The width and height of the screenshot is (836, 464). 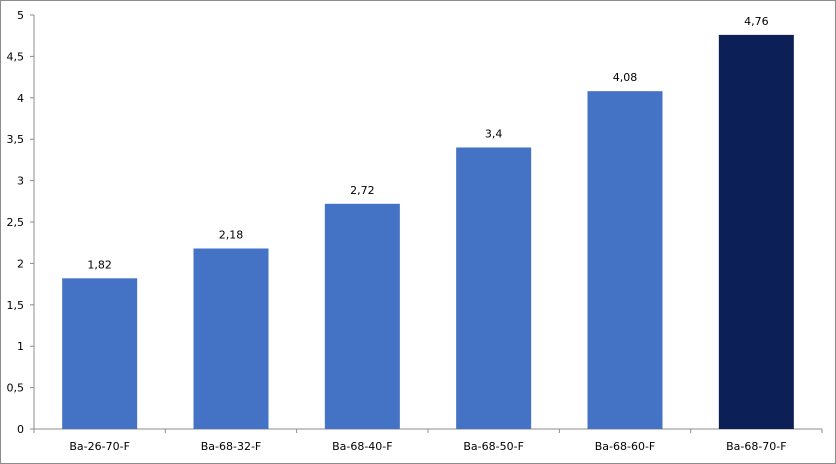 What do you see at coordinates (20, 346) in the screenshot?
I see `y-tick-label: 1` at bounding box center [20, 346].